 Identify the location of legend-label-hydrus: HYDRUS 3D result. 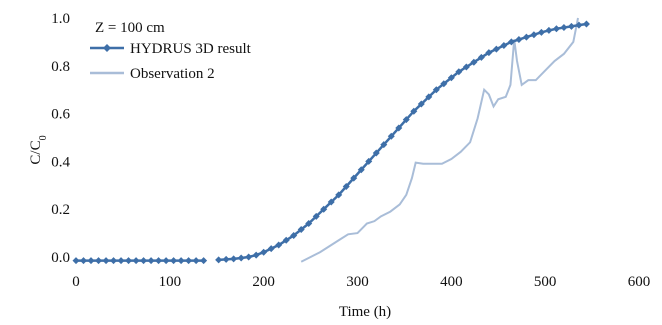
(191, 49).